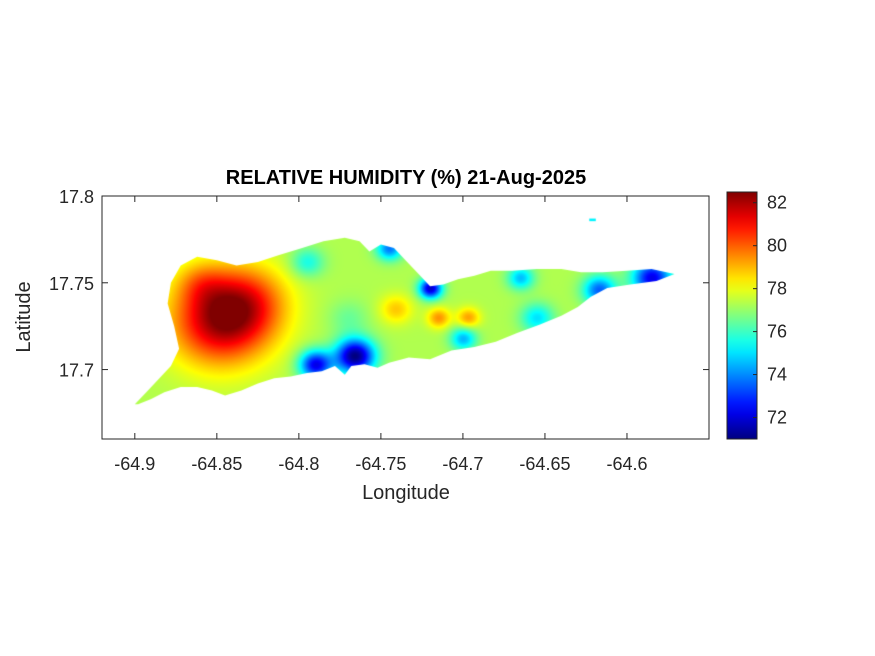 The image size is (875, 656). Describe the element at coordinates (770, 310) in the screenshot. I see `colorbar-ticks: 72 74 76 78 80 82` at that location.